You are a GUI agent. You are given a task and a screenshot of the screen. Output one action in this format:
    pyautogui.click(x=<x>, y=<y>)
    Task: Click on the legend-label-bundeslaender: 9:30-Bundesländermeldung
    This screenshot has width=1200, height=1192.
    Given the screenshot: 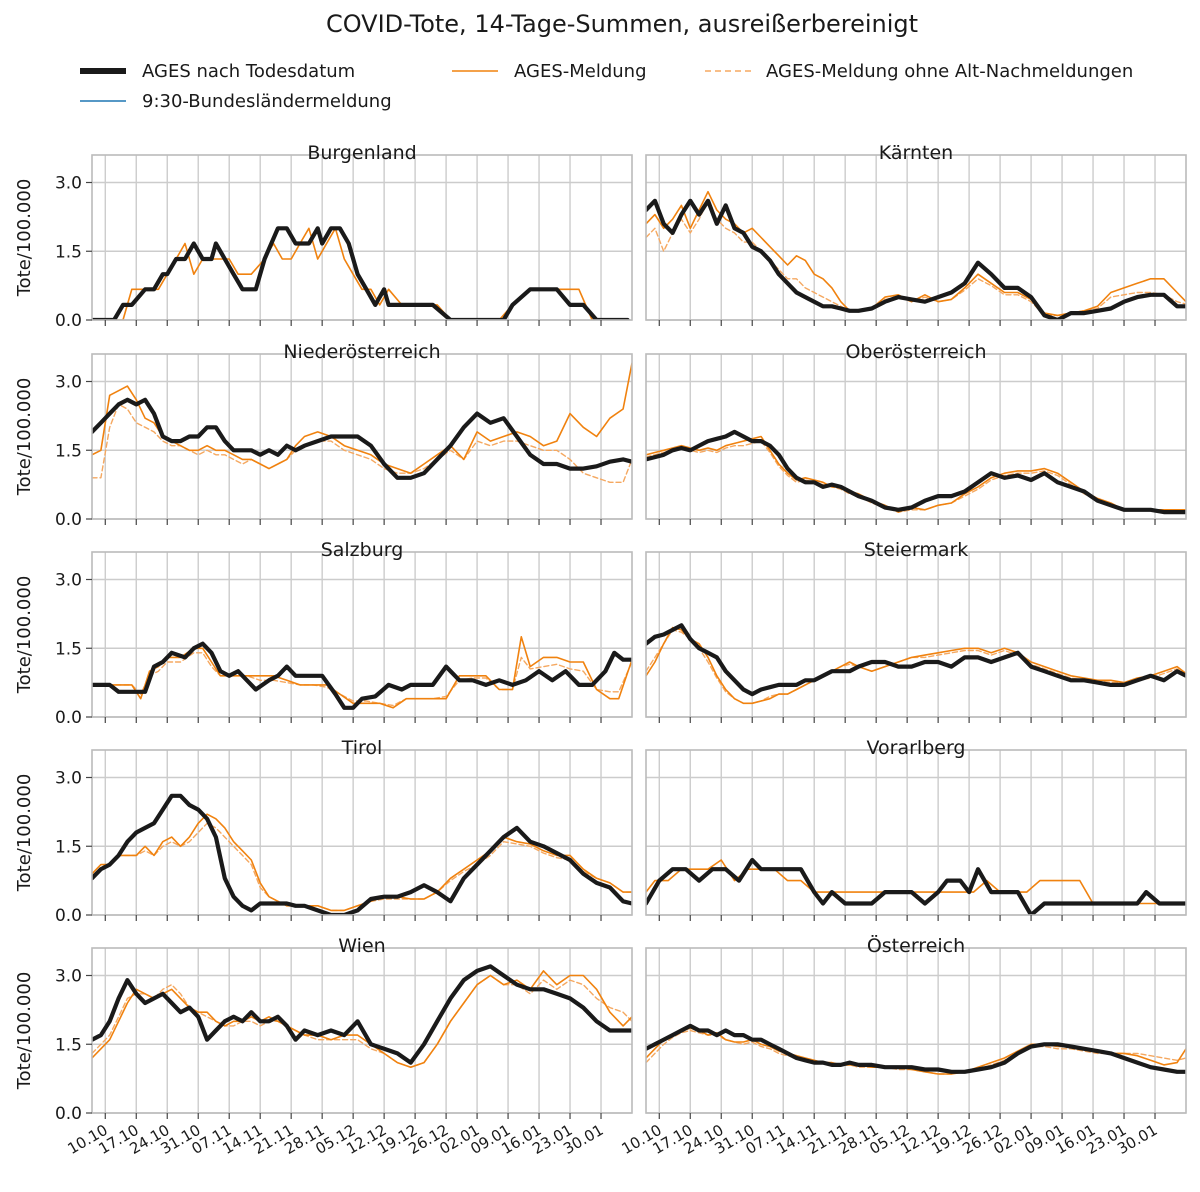 What is the action you would take?
    pyautogui.click(x=267, y=101)
    